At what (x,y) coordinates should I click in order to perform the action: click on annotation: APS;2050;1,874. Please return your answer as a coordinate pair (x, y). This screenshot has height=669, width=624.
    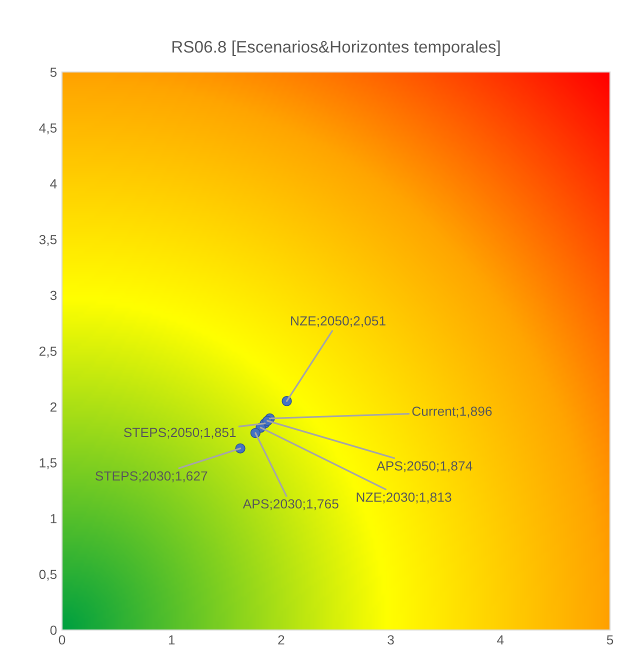
    Looking at the image, I should click on (424, 466).